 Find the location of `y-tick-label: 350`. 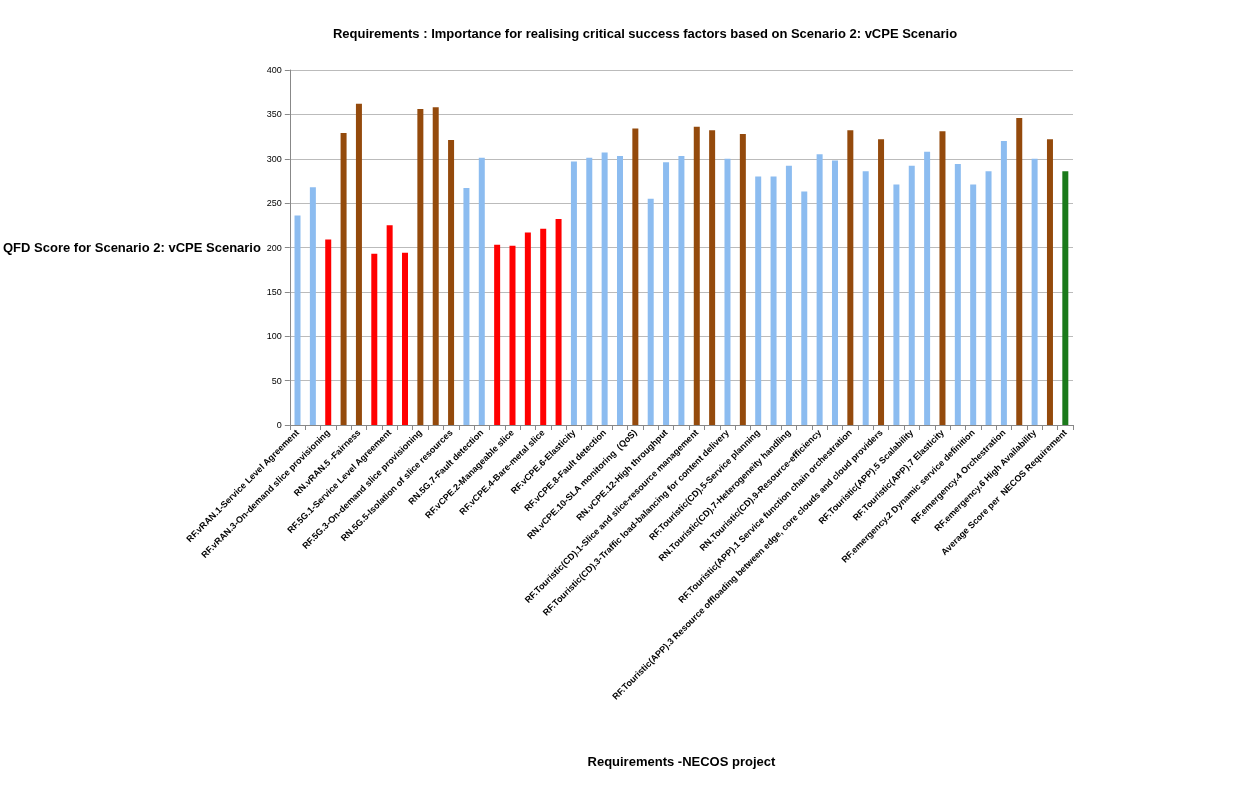

y-tick-label: 350 is located at coordinates (274, 114).